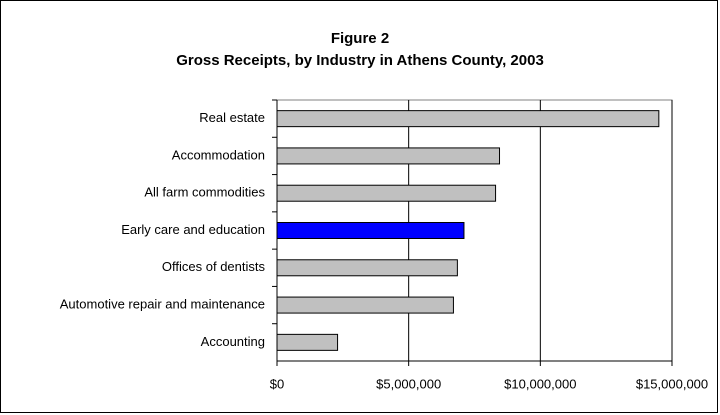 The width and height of the screenshot is (720, 415). Describe the element at coordinates (233, 341) in the screenshot. I see `y-tick-label: Accounting` at that location.